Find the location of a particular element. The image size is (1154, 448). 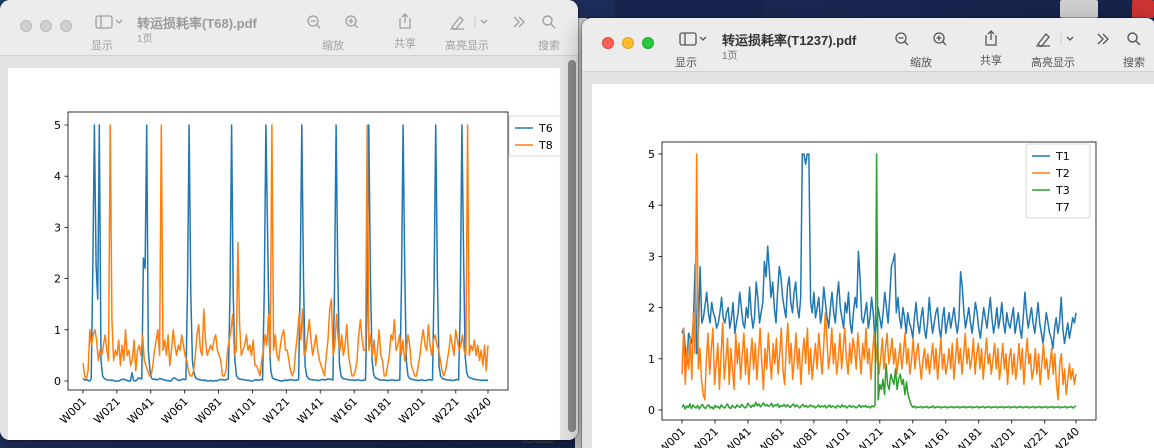

x-tick-label: W021 is located at coordinates (107, 411).